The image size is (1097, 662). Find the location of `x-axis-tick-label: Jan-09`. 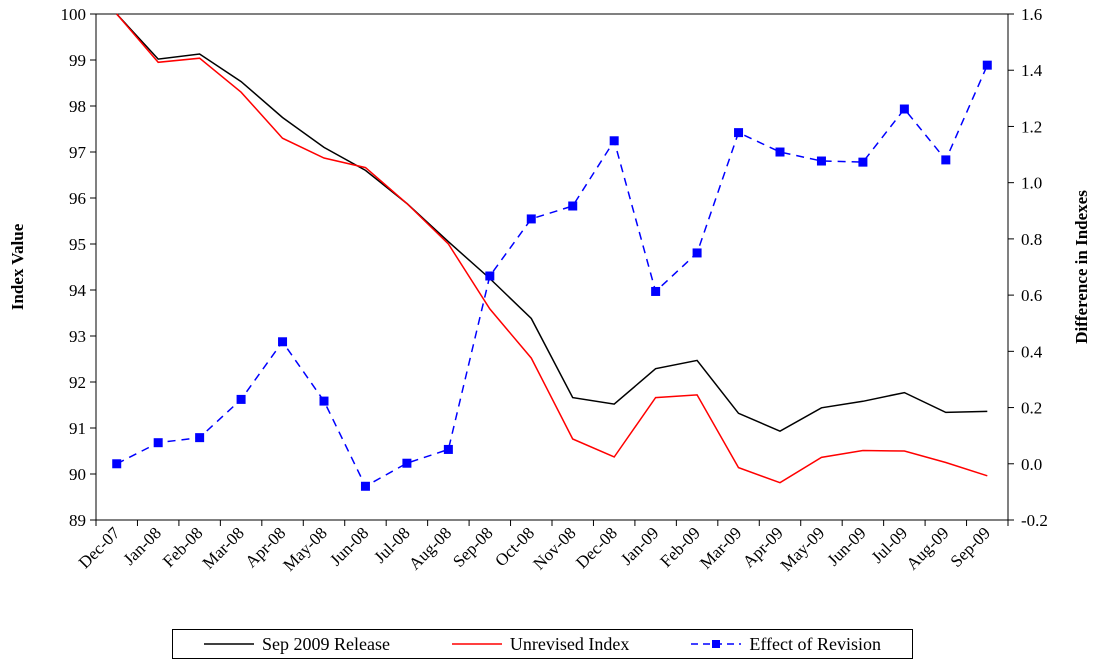

x-axis-tick-label: Jan-09 is located at coordinates (639, 545).